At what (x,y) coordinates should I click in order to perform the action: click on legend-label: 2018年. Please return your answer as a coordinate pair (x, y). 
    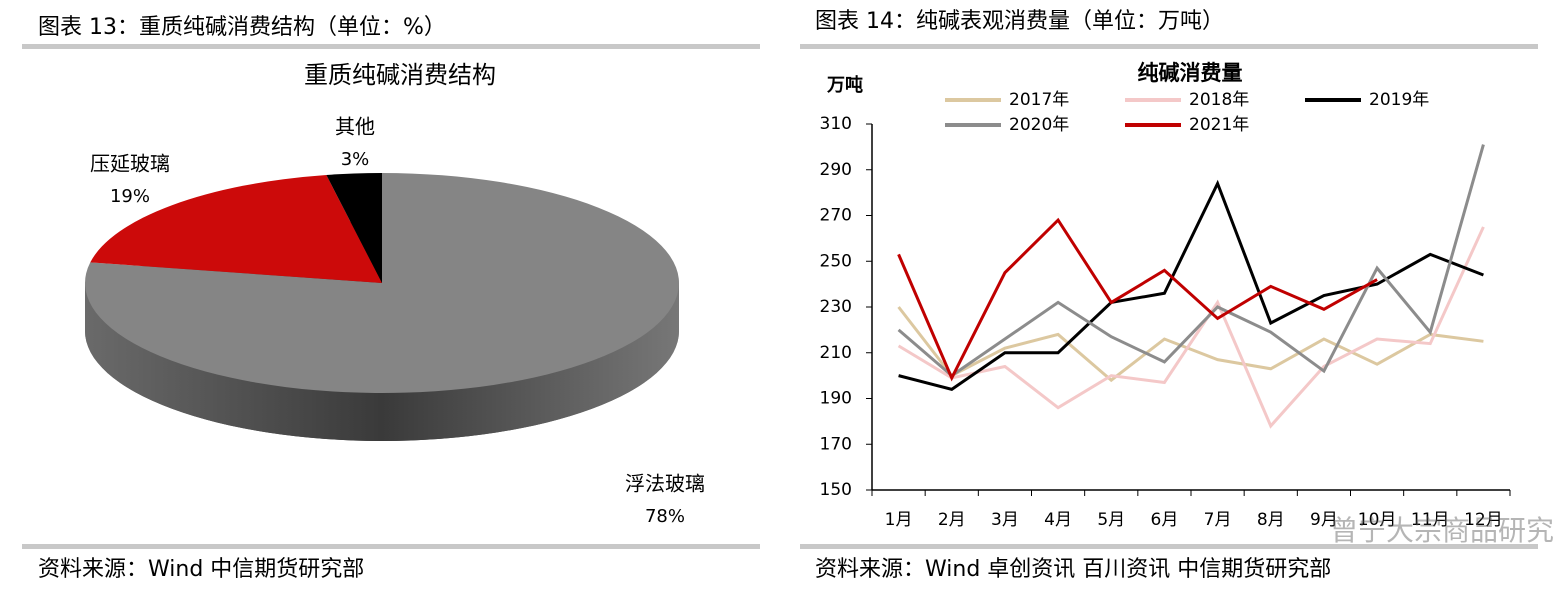
    Looking at the image, I should click on (1219, 100).